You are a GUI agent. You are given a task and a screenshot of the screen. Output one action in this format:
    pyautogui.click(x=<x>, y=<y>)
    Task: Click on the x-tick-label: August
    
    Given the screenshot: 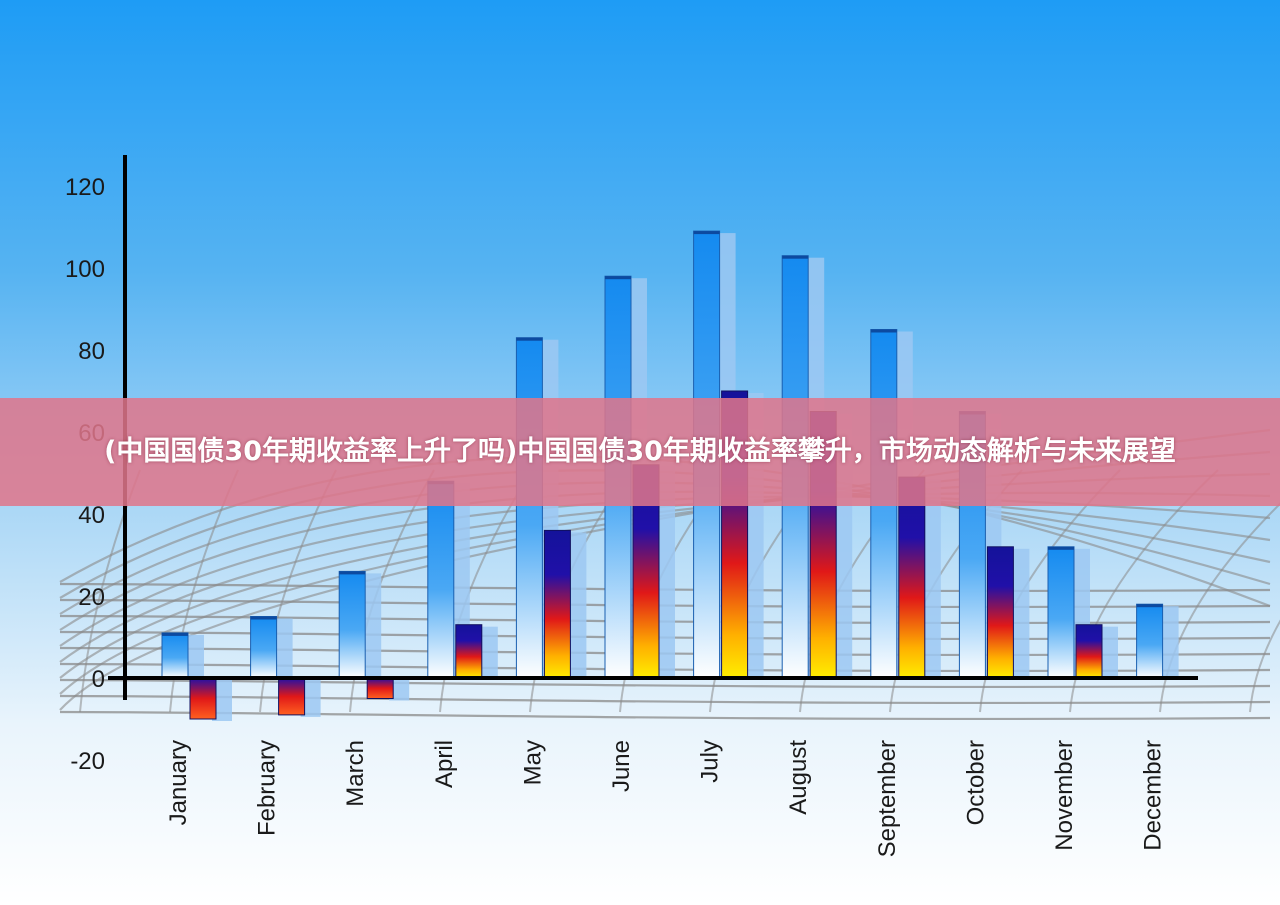 What is the action you would take?
    pyautogui.click(x=798, y=777)
    